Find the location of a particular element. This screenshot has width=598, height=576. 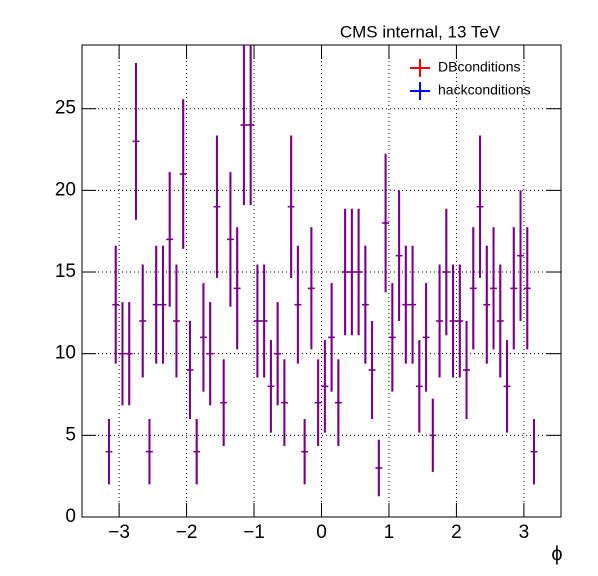

x-tick-label: 2 is located at coordinates (456, 532).